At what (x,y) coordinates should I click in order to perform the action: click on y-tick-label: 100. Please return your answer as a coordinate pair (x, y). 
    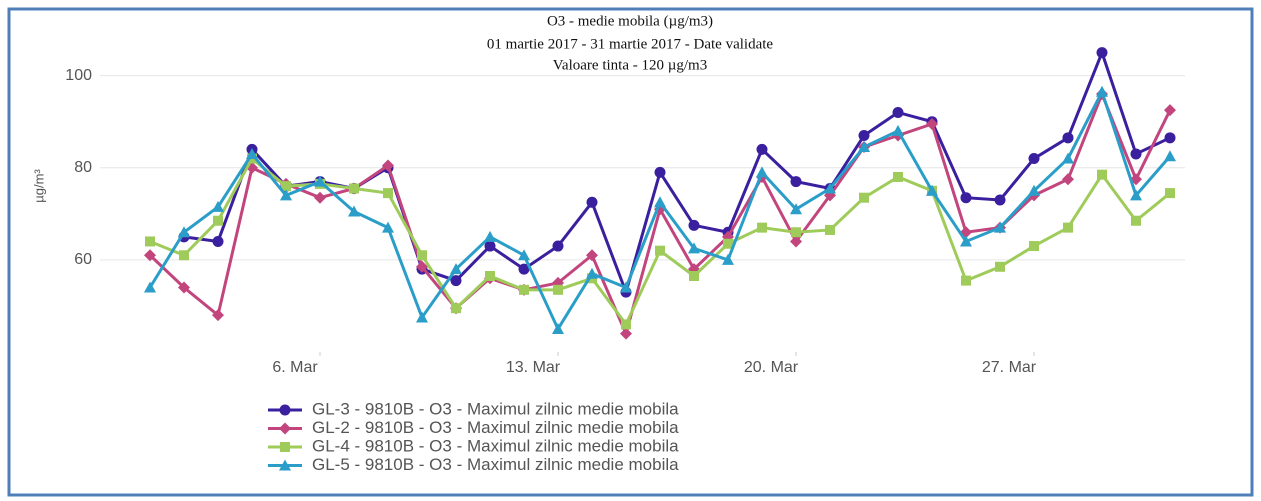
    Looking at the image, I should click on (78, 75).